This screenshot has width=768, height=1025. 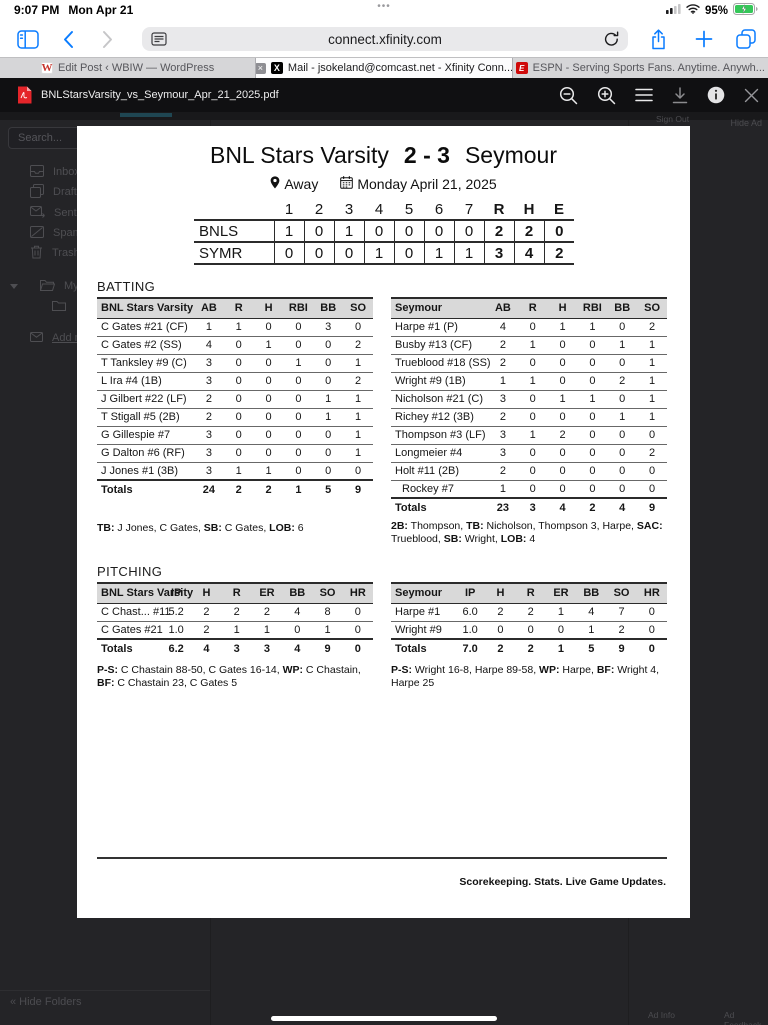 I want to click on player-row: Thompson #3 (LF) 3 1 2 0 0 0, so click(x=529, y=435).